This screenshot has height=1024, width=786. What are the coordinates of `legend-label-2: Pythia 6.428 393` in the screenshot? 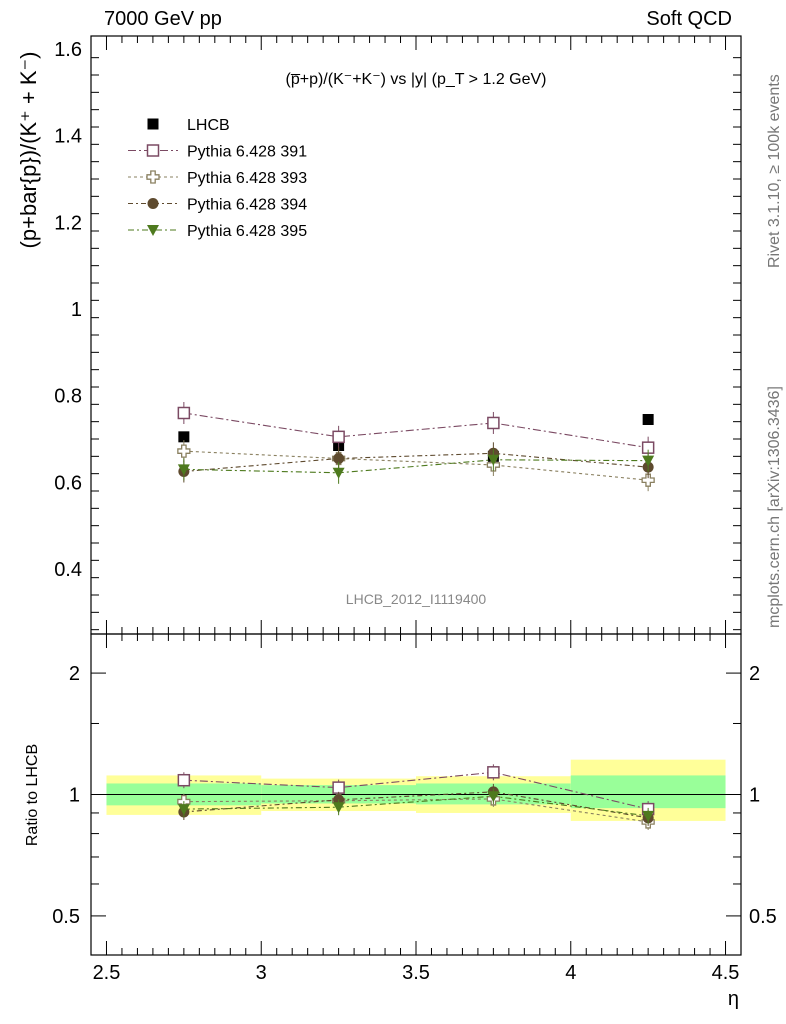 It's located at (247, 178).